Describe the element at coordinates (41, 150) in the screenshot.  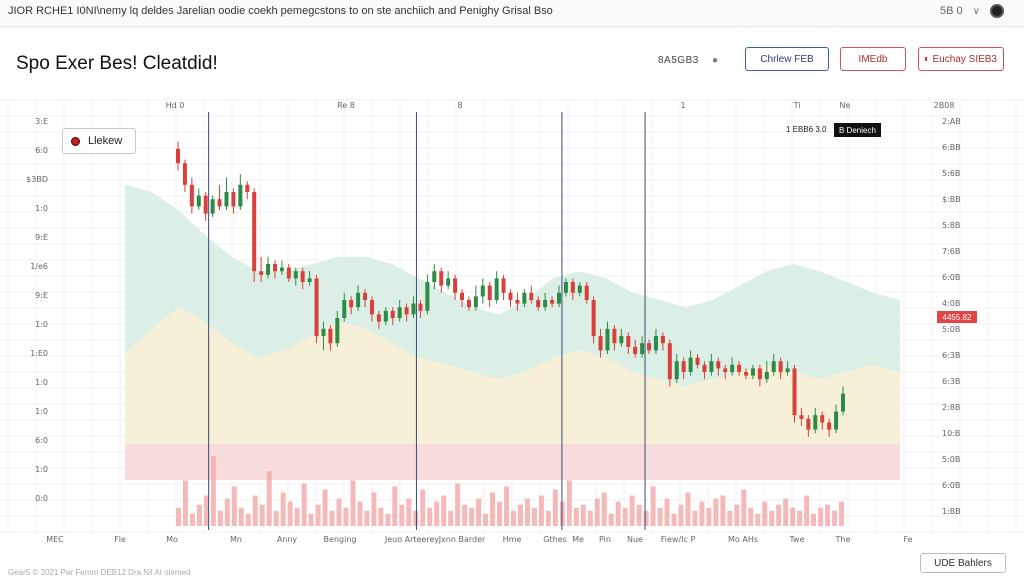
I see `left-tick: 6:0` at that location.